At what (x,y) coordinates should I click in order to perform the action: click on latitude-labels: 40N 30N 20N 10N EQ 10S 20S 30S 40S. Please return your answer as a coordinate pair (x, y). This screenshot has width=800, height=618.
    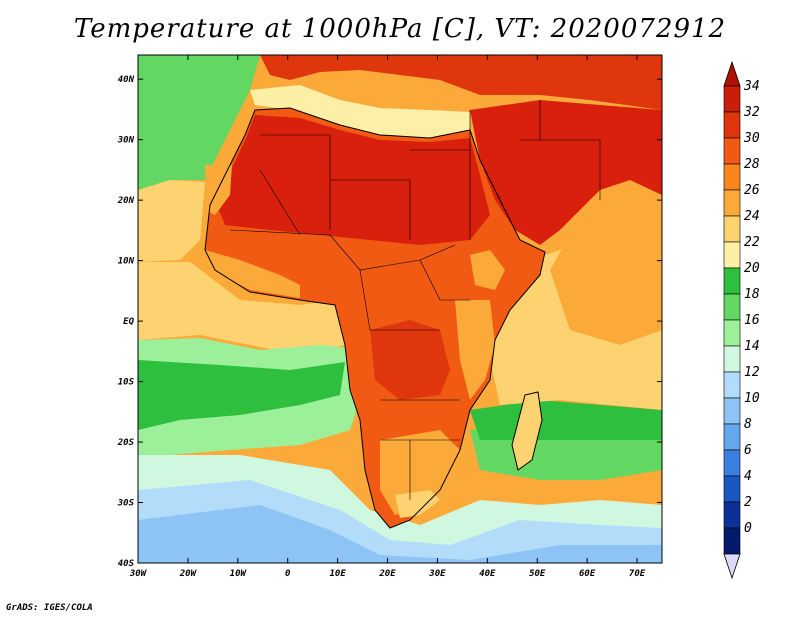
    Looking at the image, I should click on (126, 322).